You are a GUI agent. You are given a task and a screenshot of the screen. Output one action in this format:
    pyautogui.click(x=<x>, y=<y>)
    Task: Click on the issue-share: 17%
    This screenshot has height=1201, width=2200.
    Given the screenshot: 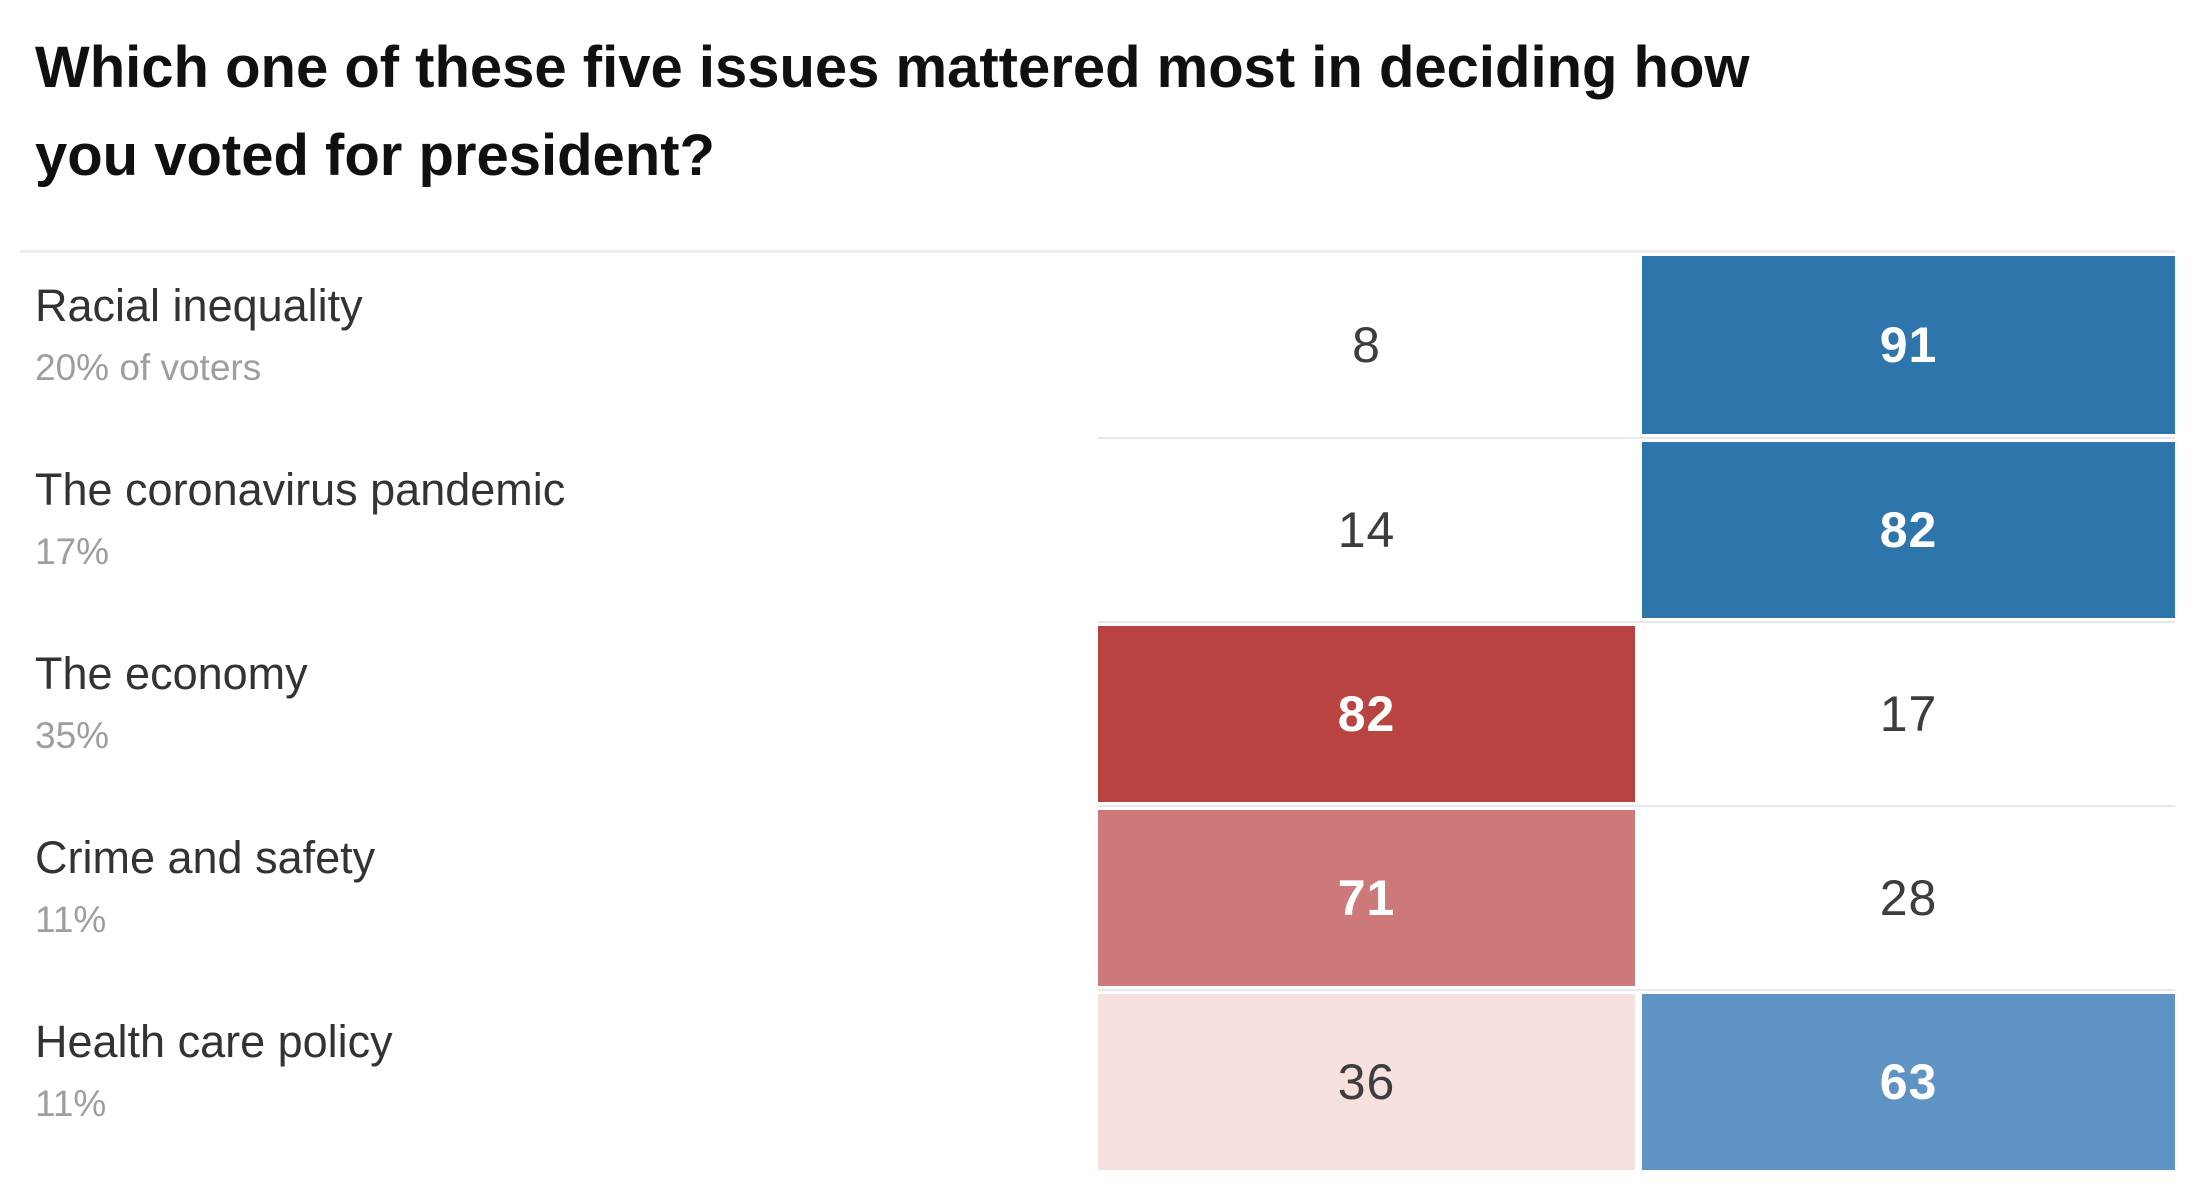 What is the action you would take?
    pyautogui.click(x=72, y=551)
    